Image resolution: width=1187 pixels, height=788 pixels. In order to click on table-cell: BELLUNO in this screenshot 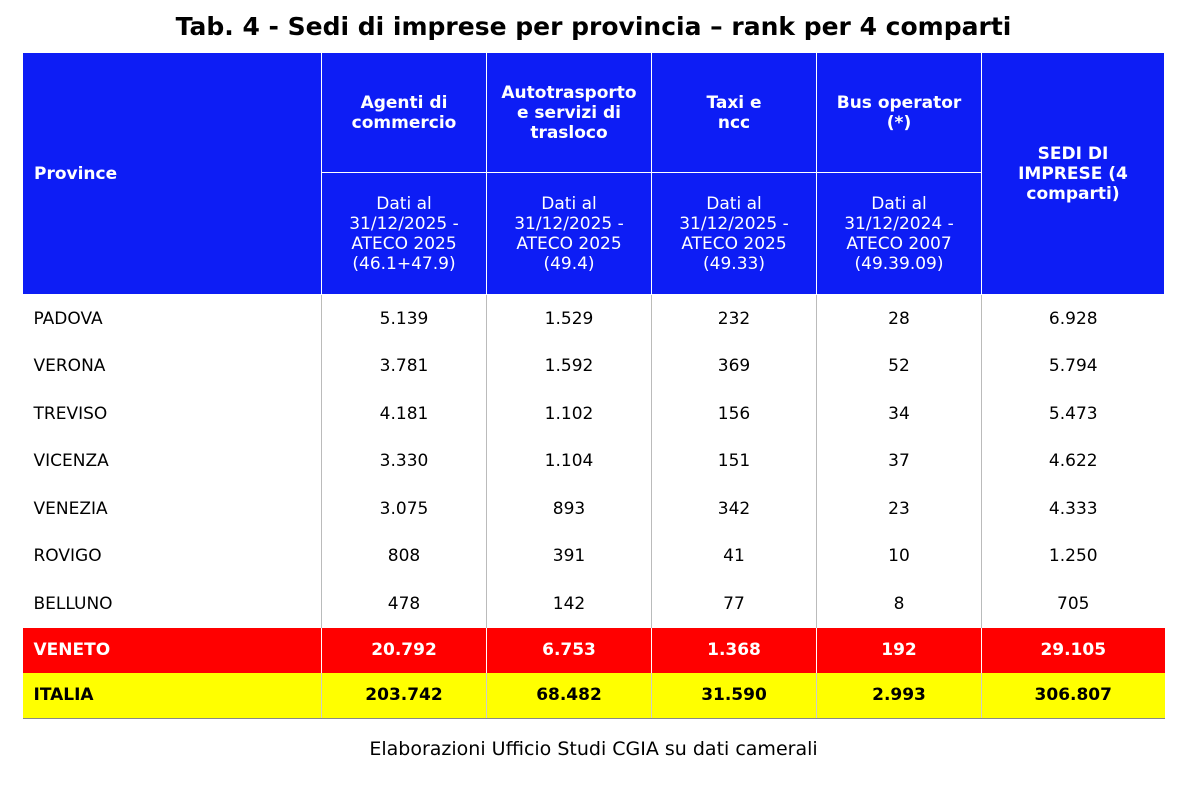, I will do `click(73, 603)`.